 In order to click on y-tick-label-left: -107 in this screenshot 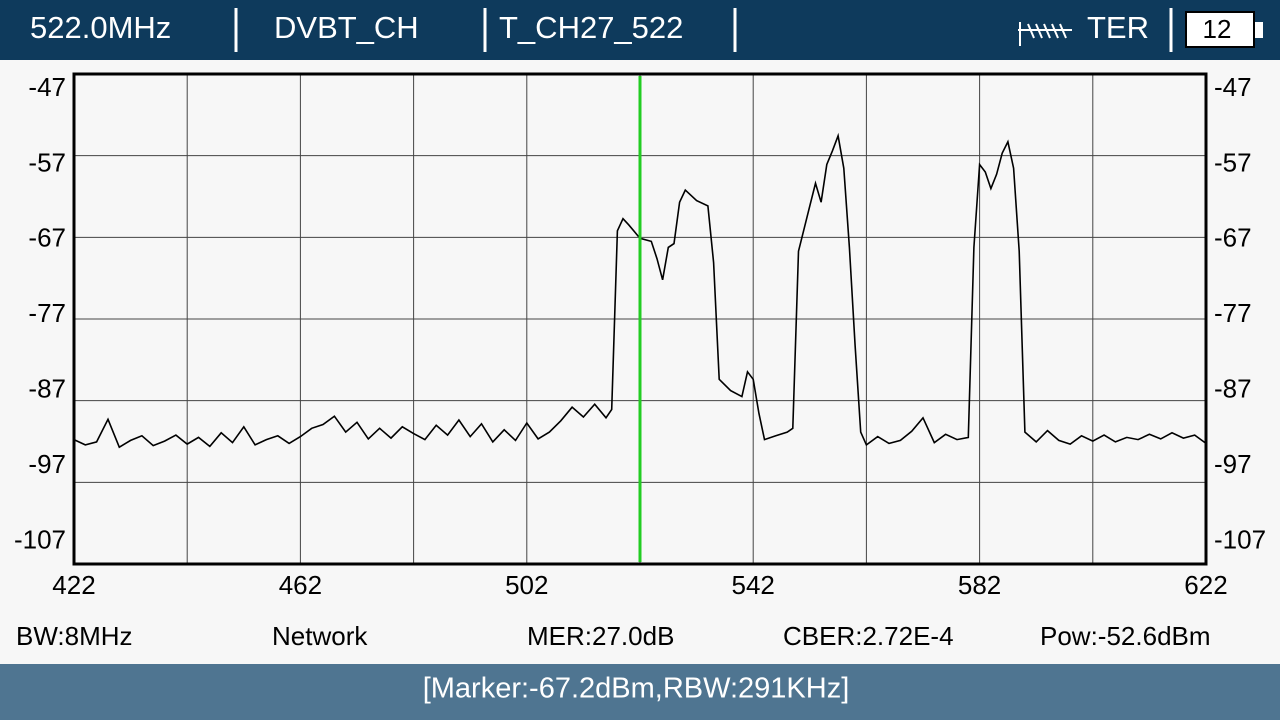, I will do `click(40, 539)`.